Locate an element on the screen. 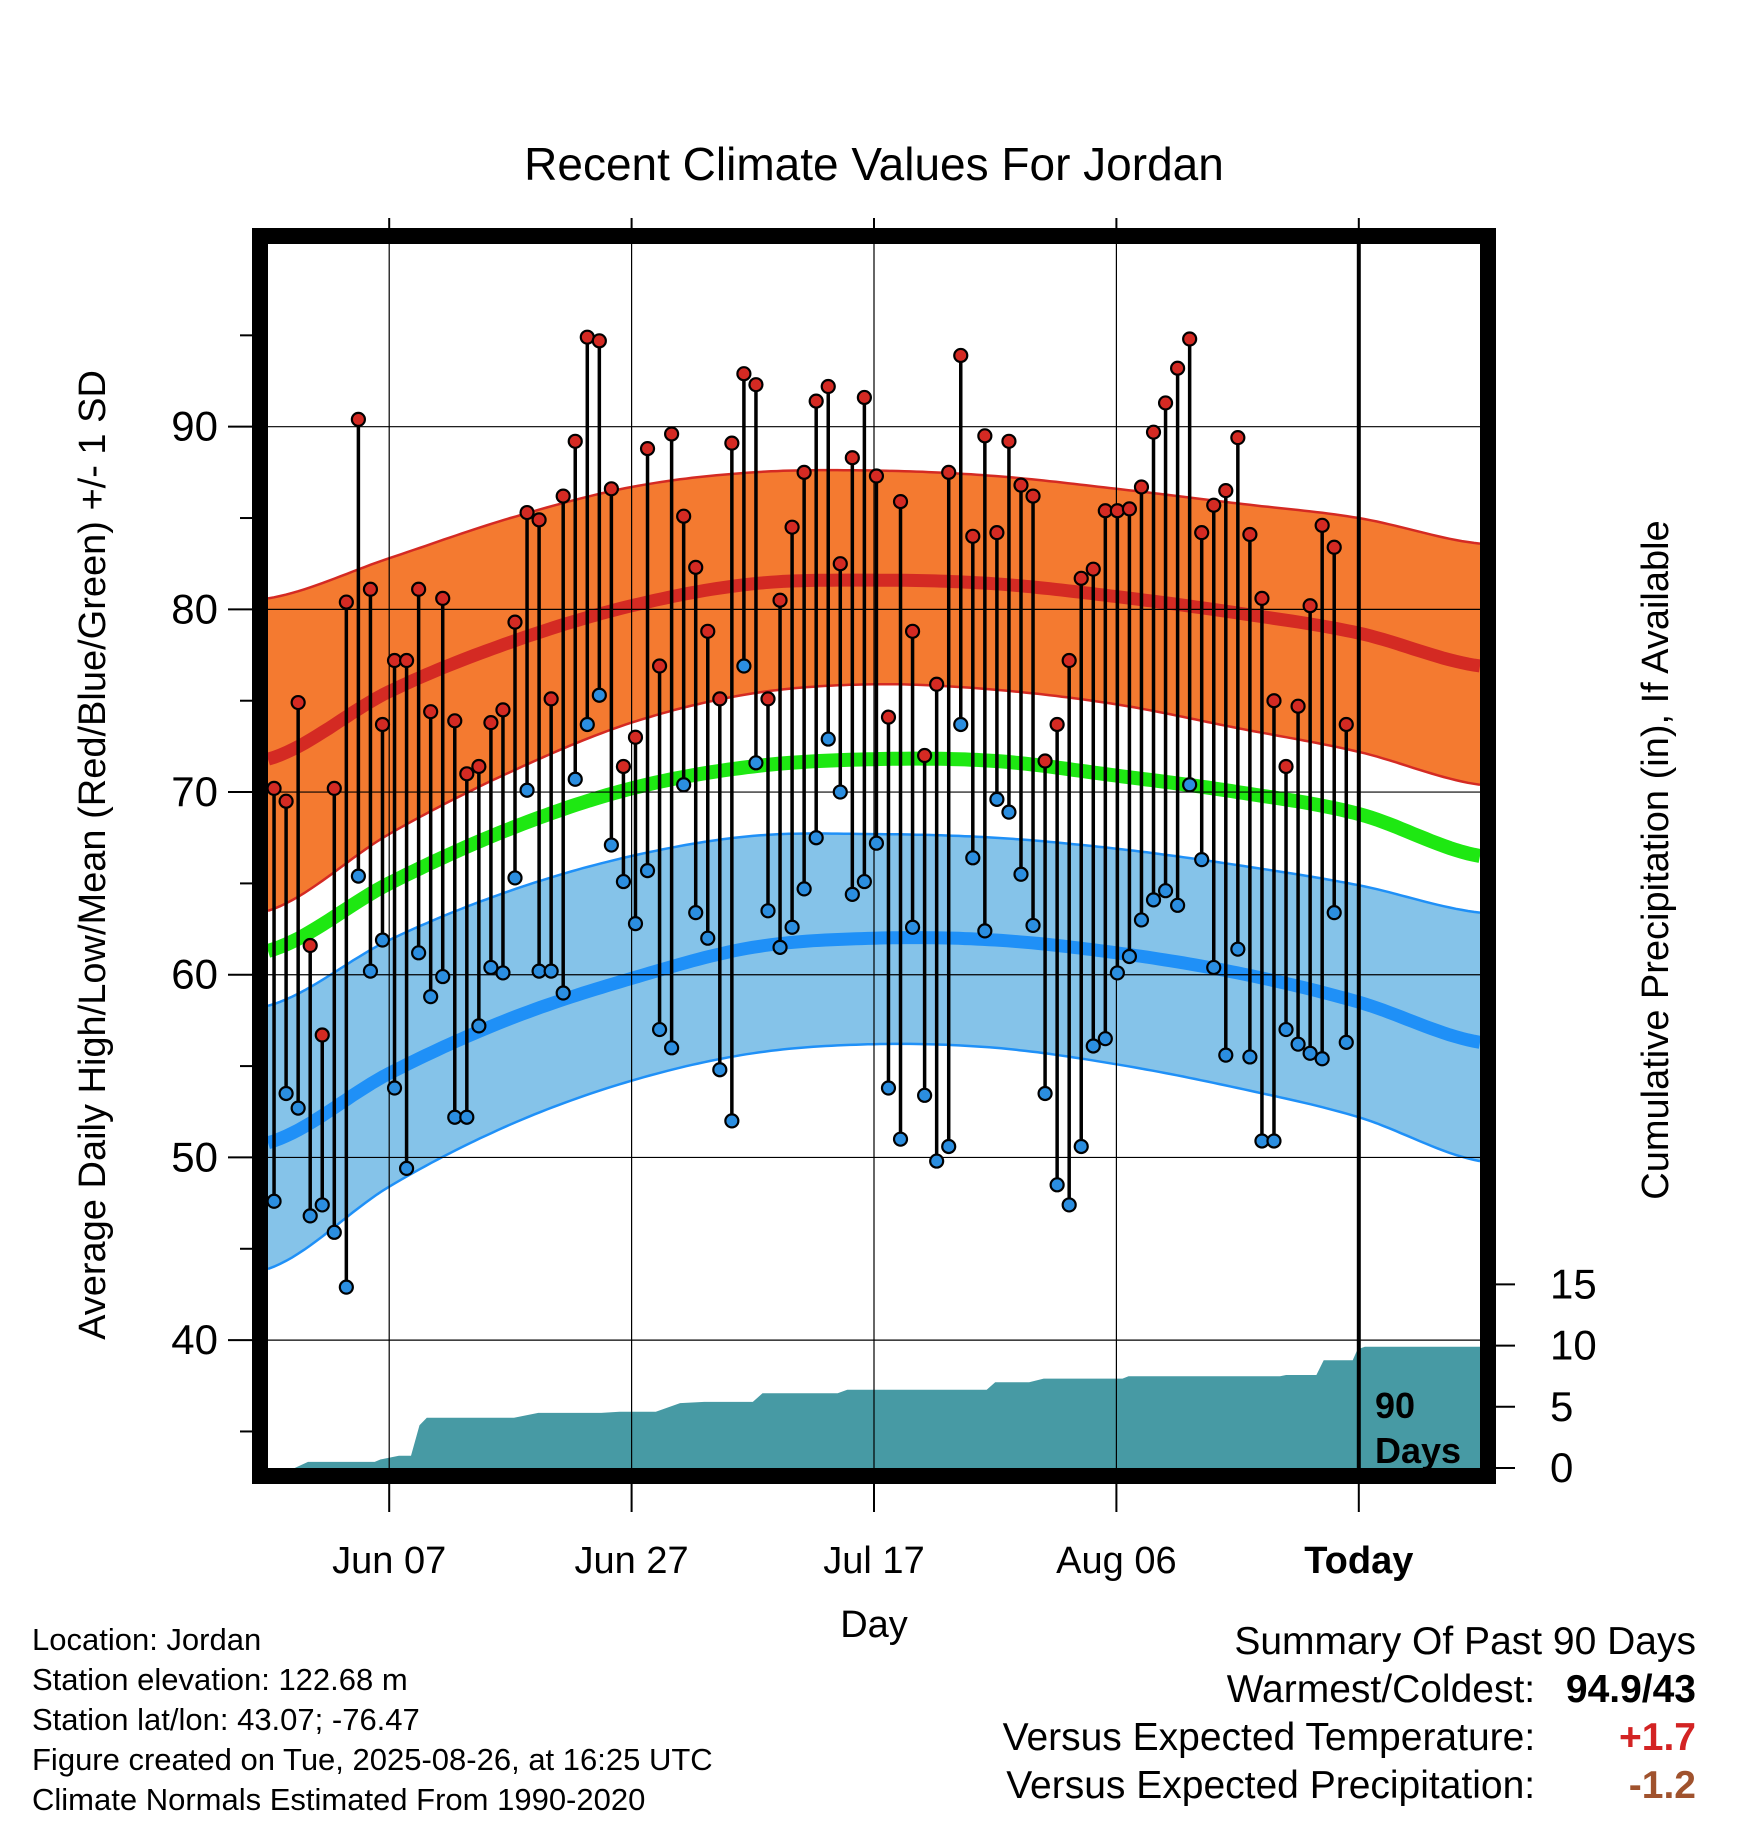 The width and height of the screenshot is (1748, 1833). x-tick-label: Aug 06 is located at coordinates (1116, 1561).